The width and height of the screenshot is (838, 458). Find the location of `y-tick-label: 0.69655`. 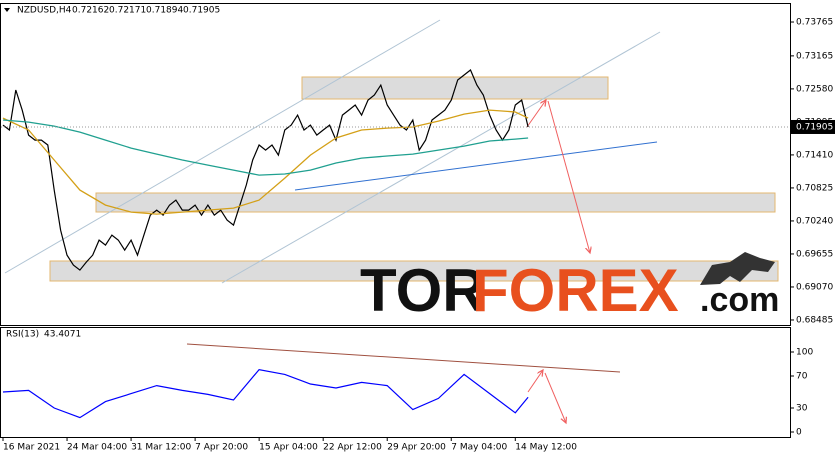

y-tick-label: 0.69655 is located at coordinates (814, 254).